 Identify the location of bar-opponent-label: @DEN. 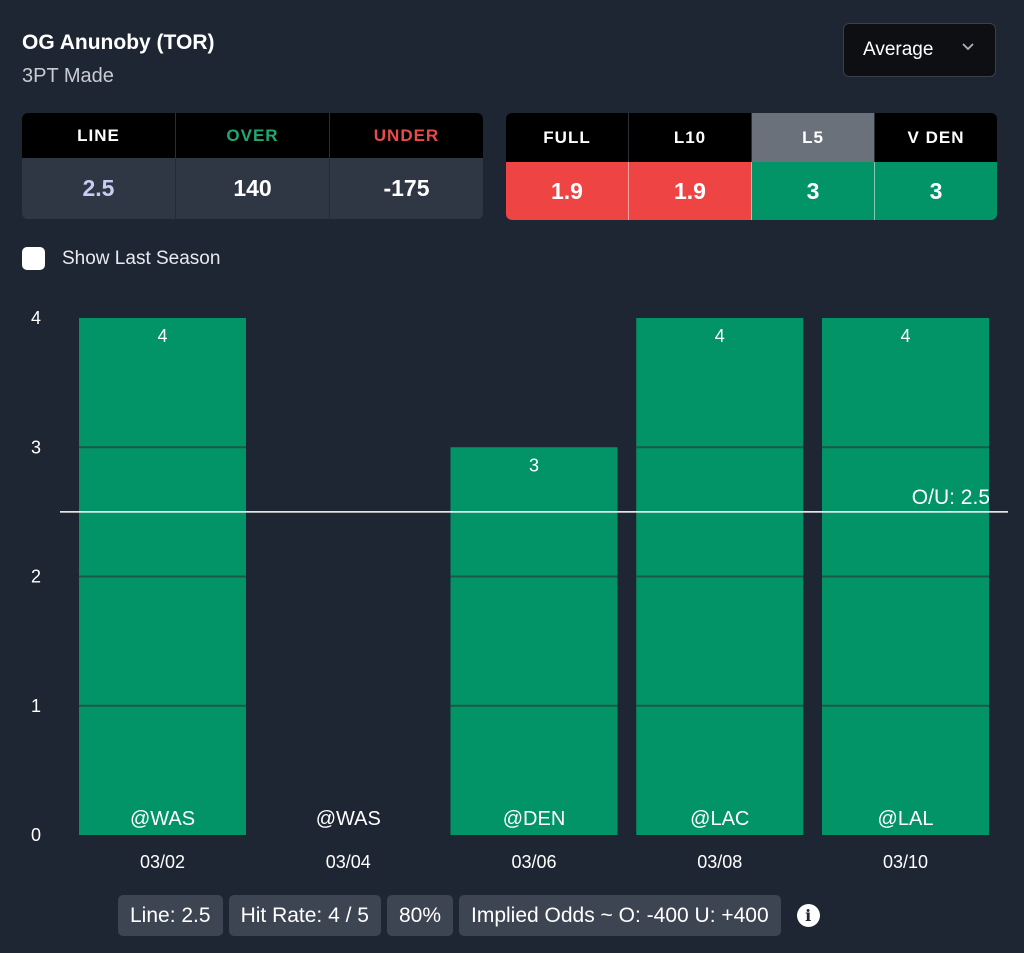
(534, 819).